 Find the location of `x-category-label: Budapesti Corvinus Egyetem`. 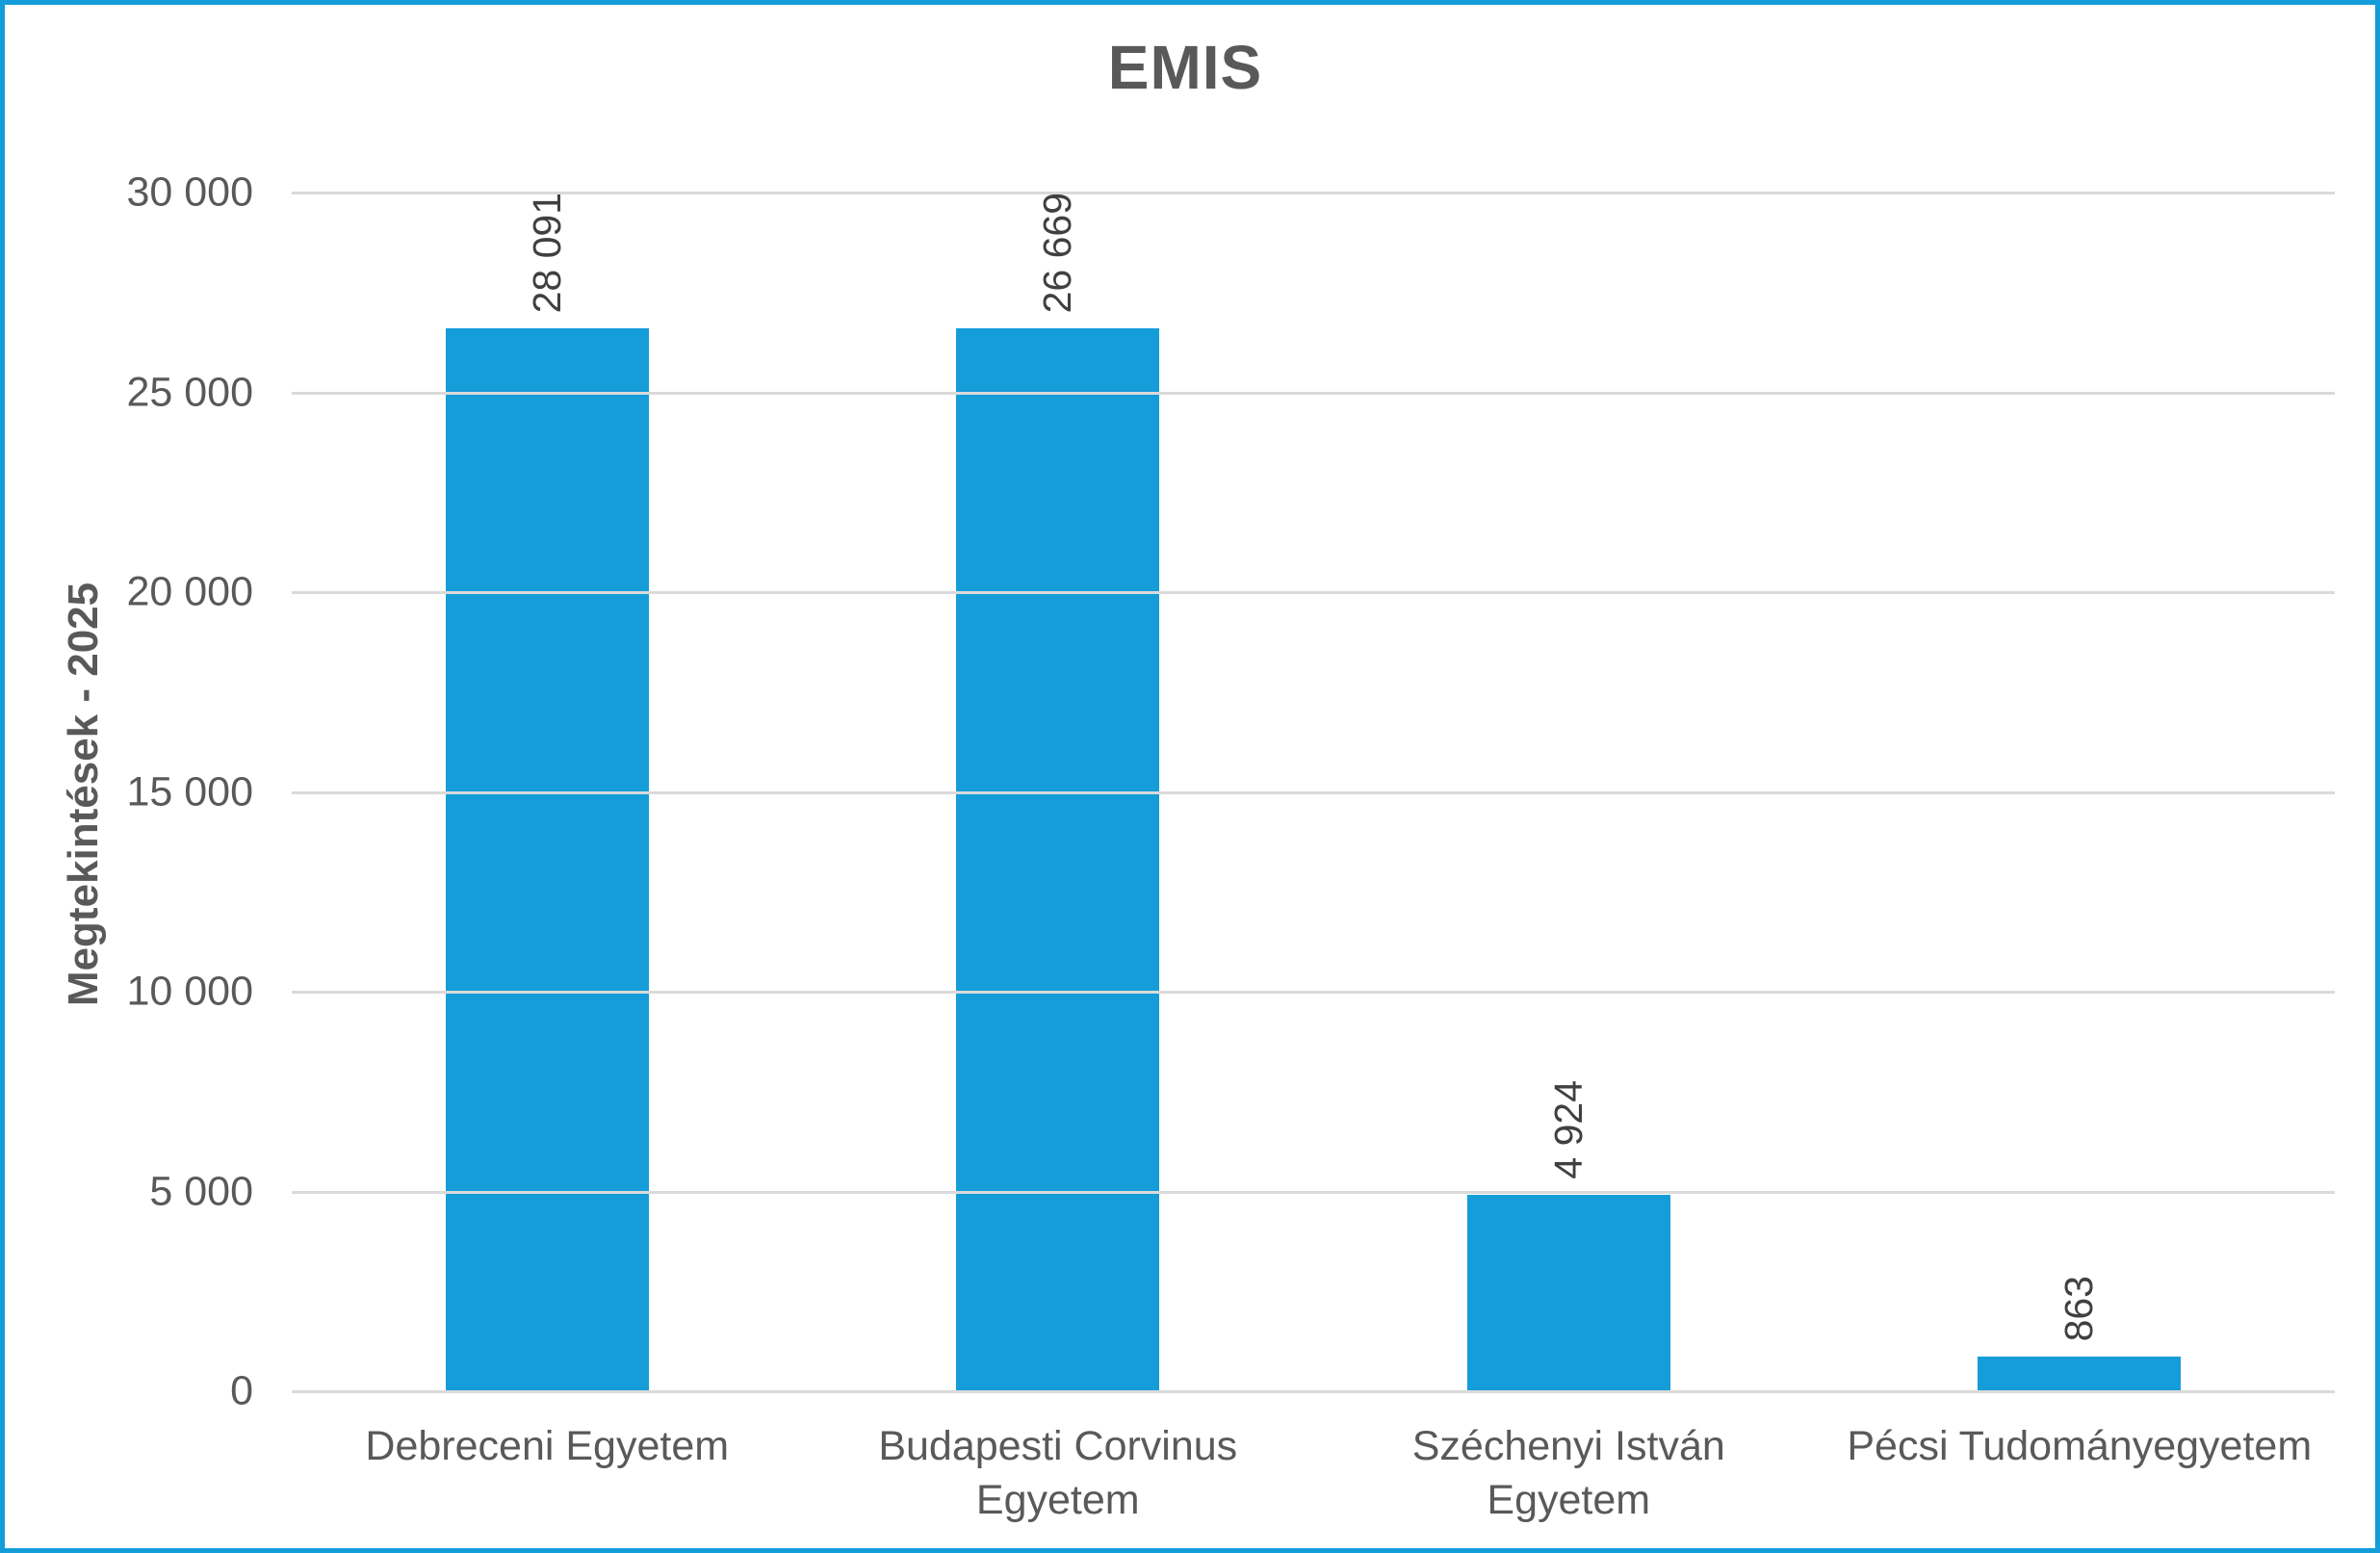

x-category-label: Budapesti Corvinus Egyetem is located at coordinates (1058, 1473).